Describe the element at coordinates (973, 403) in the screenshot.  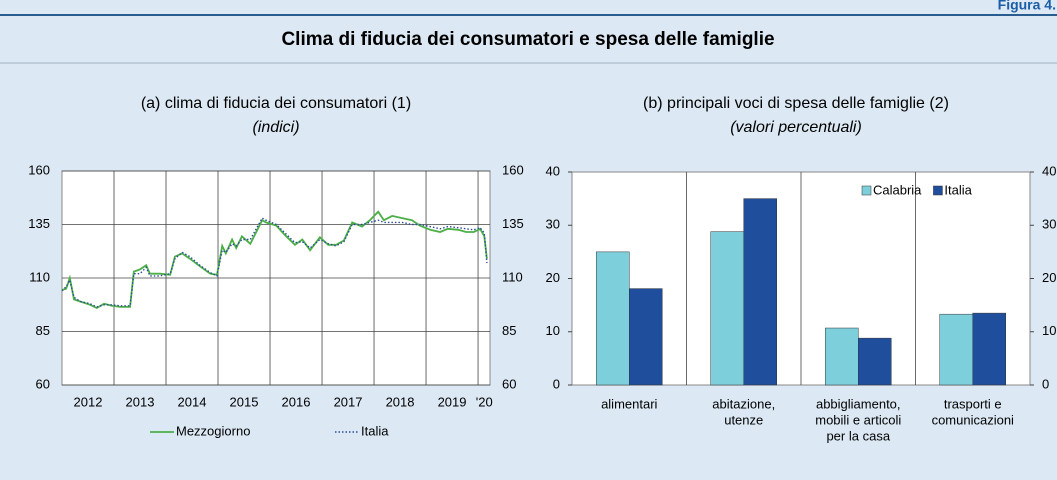
I see `x-tick-label: trasporti e` at that location.